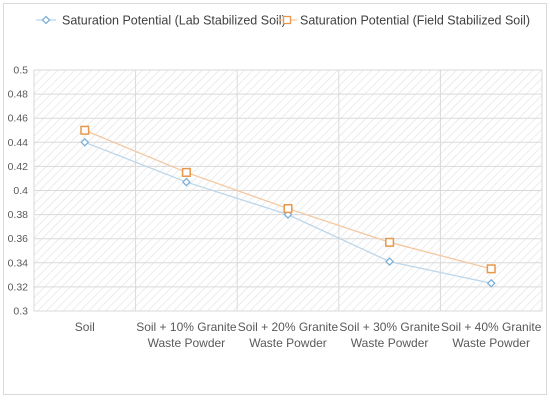  What do you see at coordinates (288, 327) in the screenshot?
I see `x-category-label-line: Soil + 20% Granite` at bounding box center [288, 327].